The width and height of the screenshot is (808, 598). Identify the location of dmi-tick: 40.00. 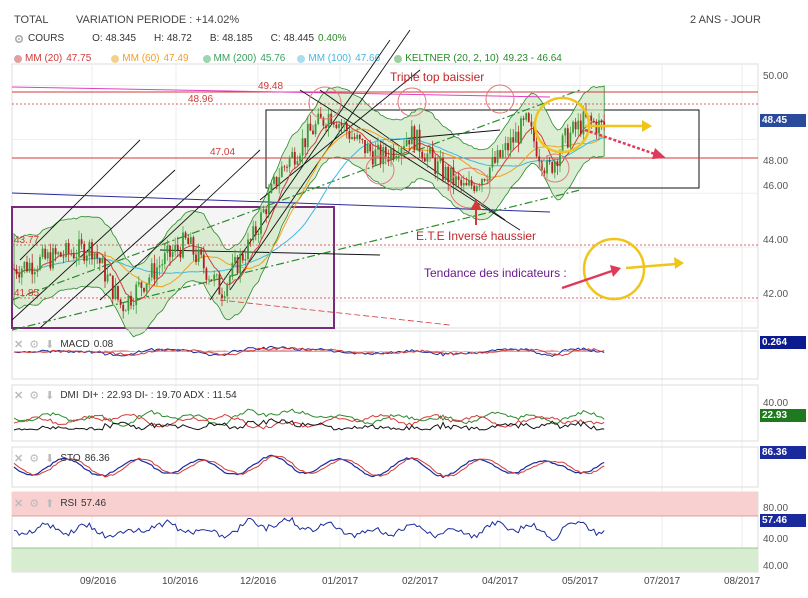
(775, 403).